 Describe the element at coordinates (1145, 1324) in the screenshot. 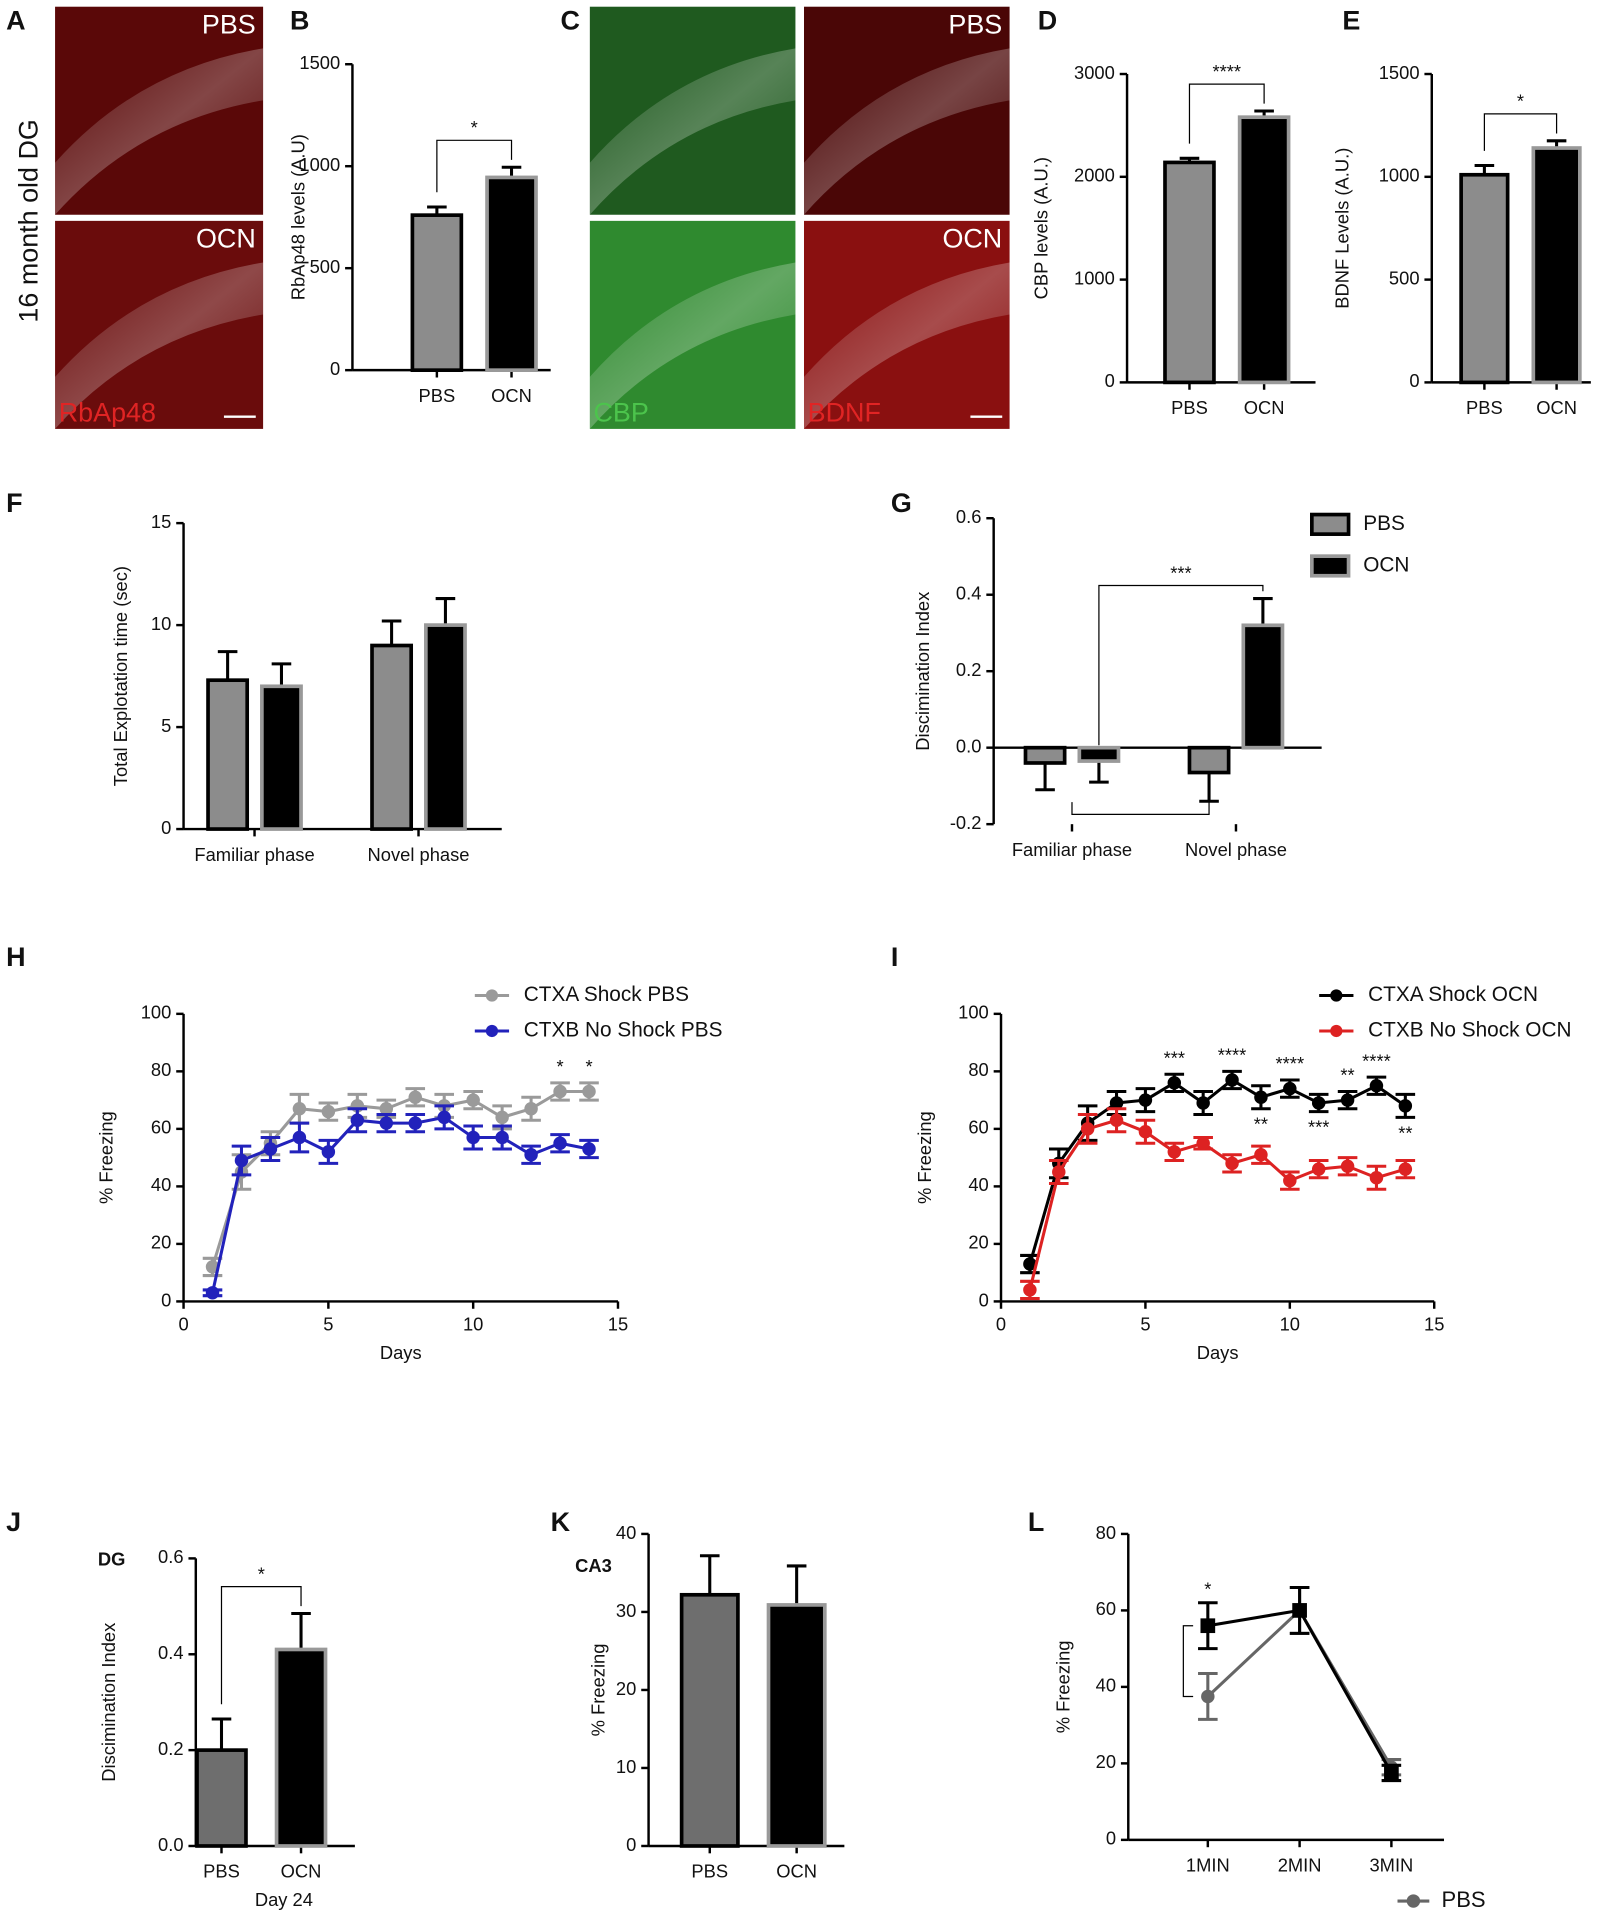

I see `x-tick-label: 5` at that location.